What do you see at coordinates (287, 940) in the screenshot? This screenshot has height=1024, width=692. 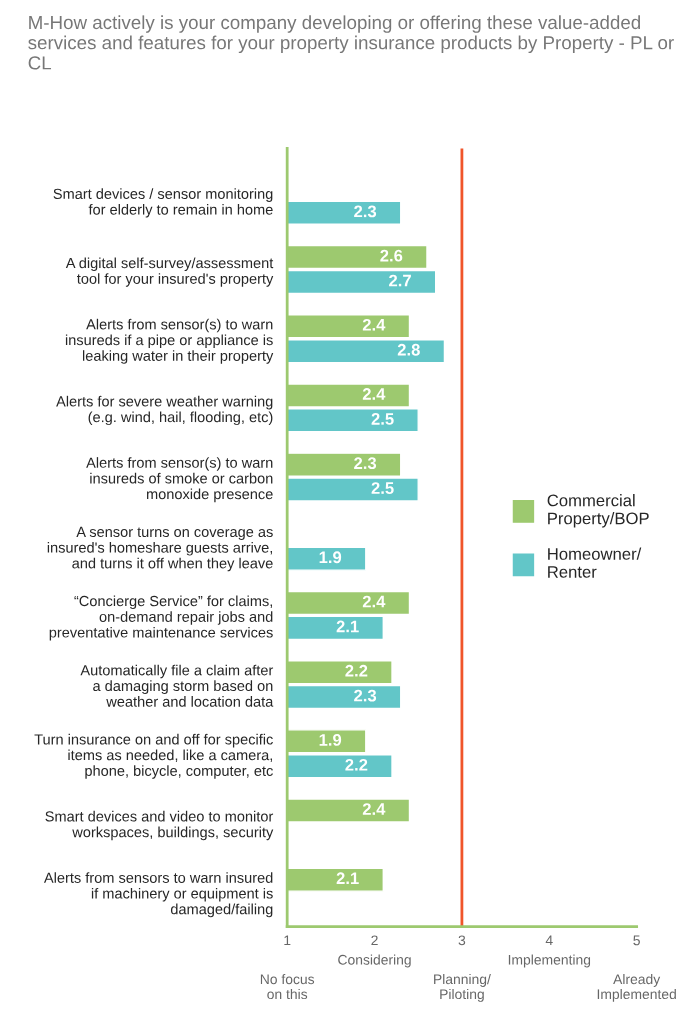 I see `x-tick-label: 1` at bounding box center [287, 940].